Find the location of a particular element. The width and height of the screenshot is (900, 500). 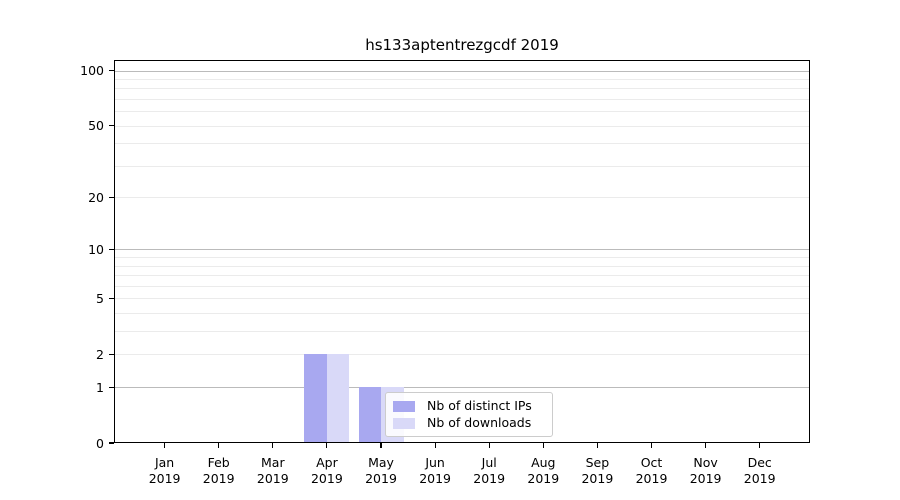

x-tick-sep is located at coordinates (597, 445).